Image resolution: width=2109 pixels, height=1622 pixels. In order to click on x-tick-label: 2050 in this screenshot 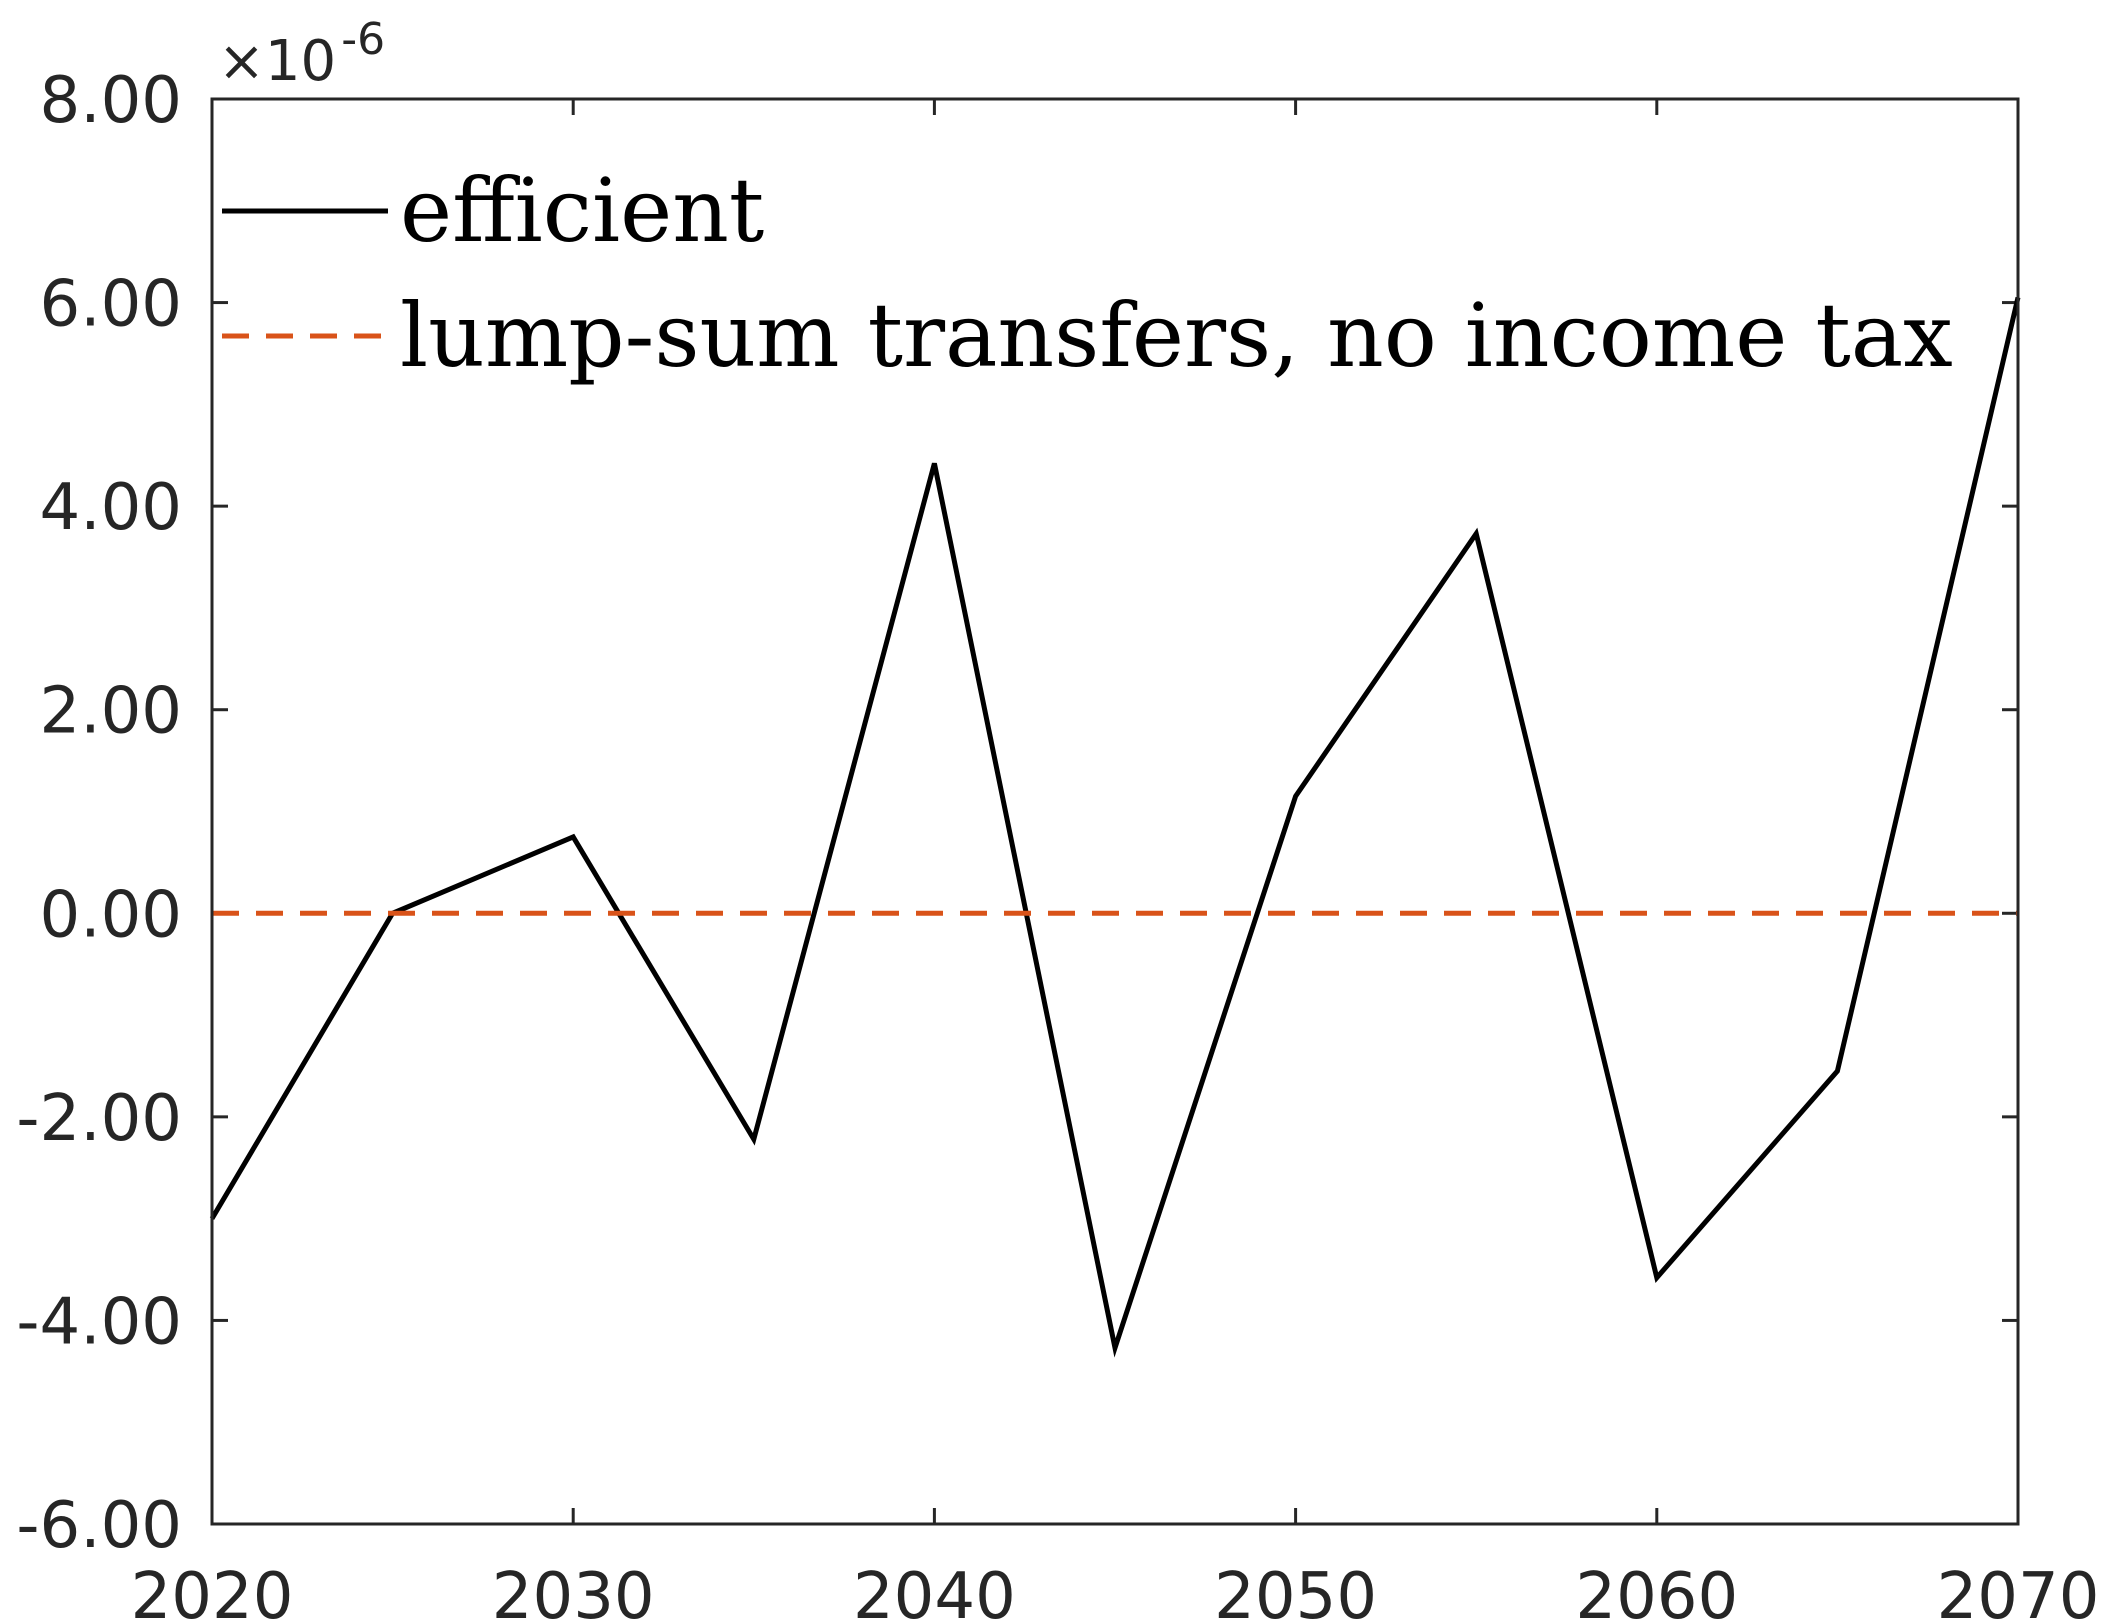, I will do `click(1295, 1591)`.